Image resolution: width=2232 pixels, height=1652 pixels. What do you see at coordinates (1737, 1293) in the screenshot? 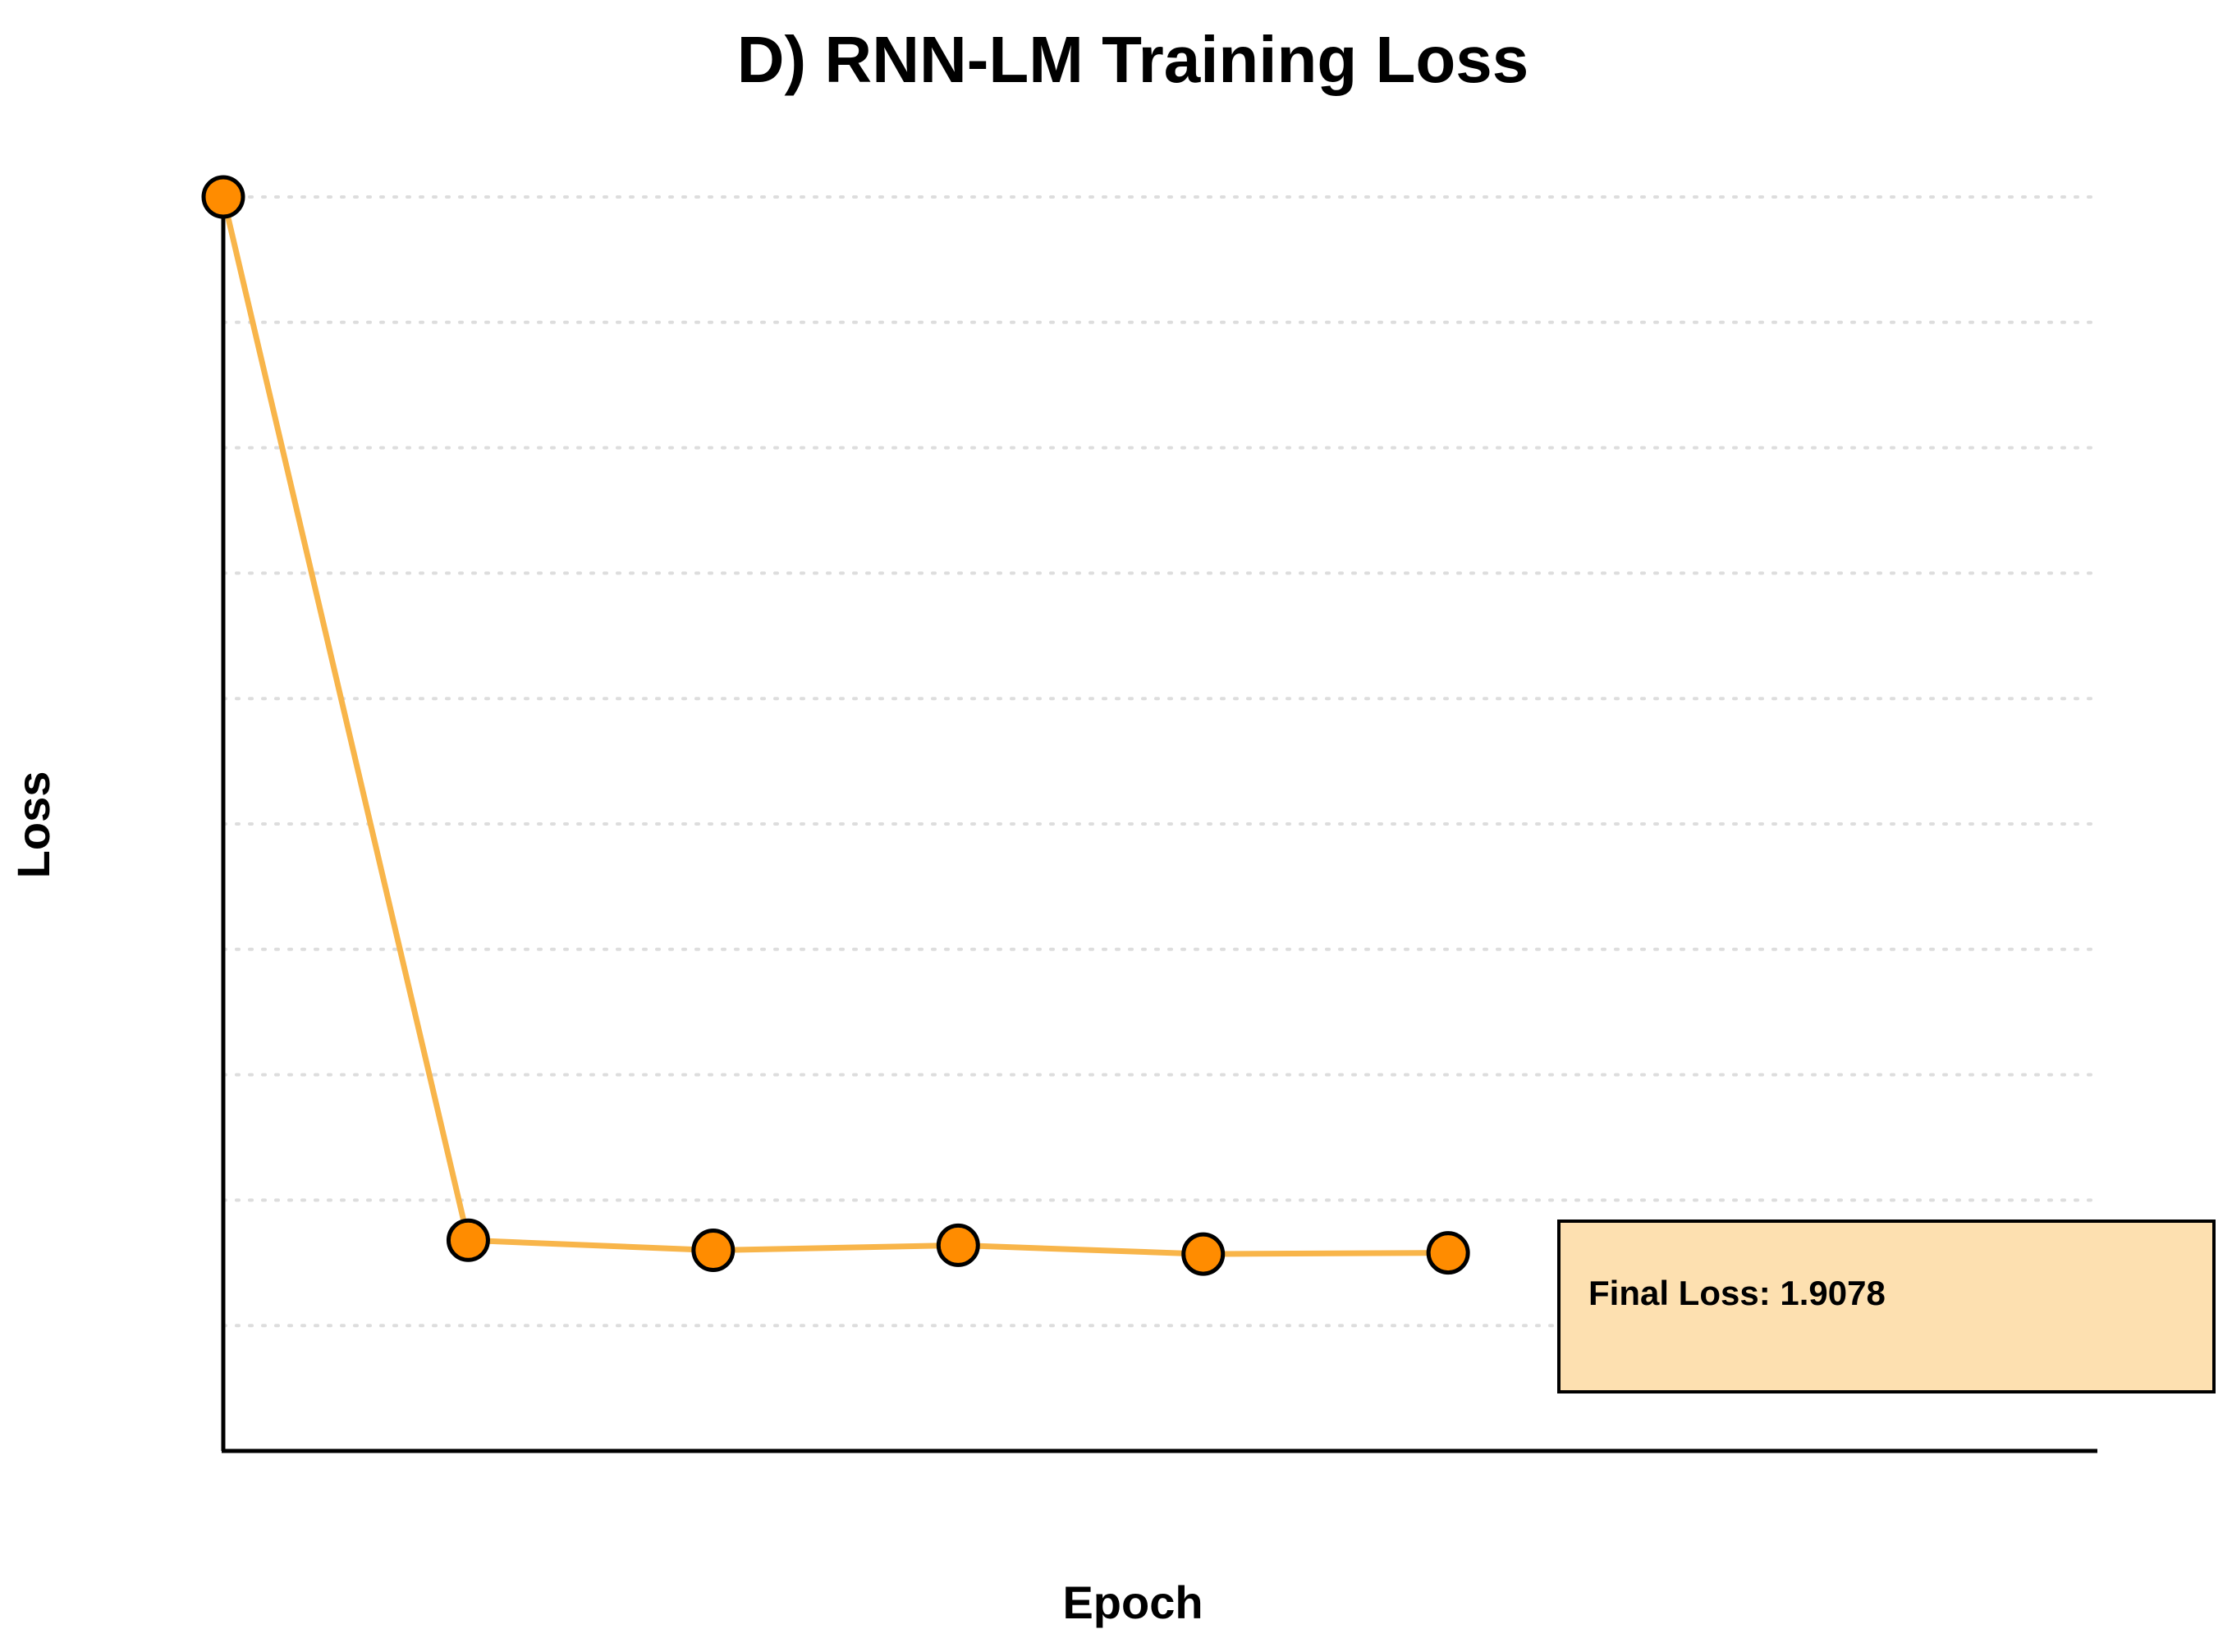
I see `annotation-text: Final Loss: 1.9078` at bounding box center [1737, 1293].